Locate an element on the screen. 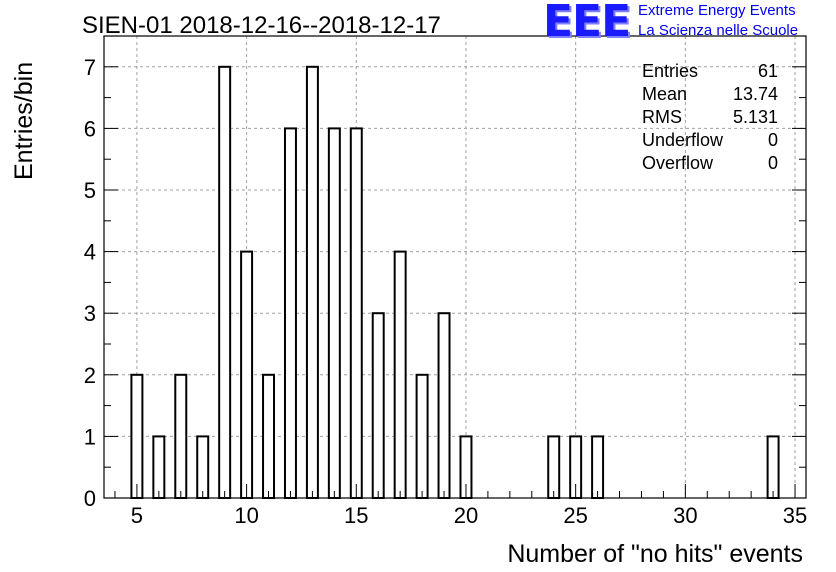 This screenshot has height=572, width=836. stats-value: 13.74 is located at coordinates (755, 94).